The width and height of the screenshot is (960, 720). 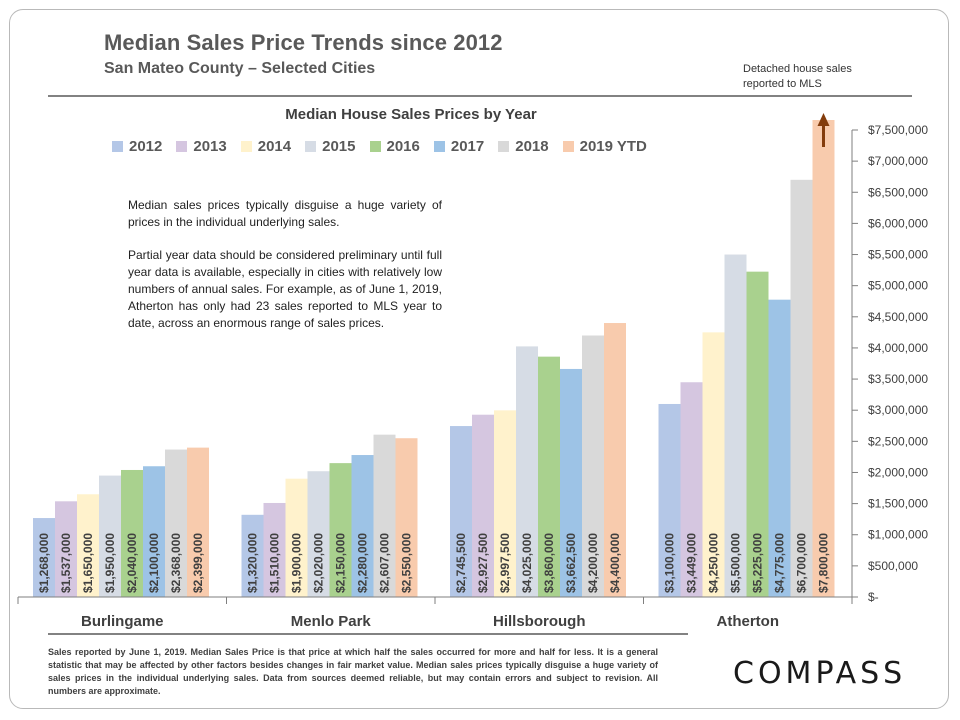 I want to click on data-label: $1,320,000, so click(x=253, y=563).